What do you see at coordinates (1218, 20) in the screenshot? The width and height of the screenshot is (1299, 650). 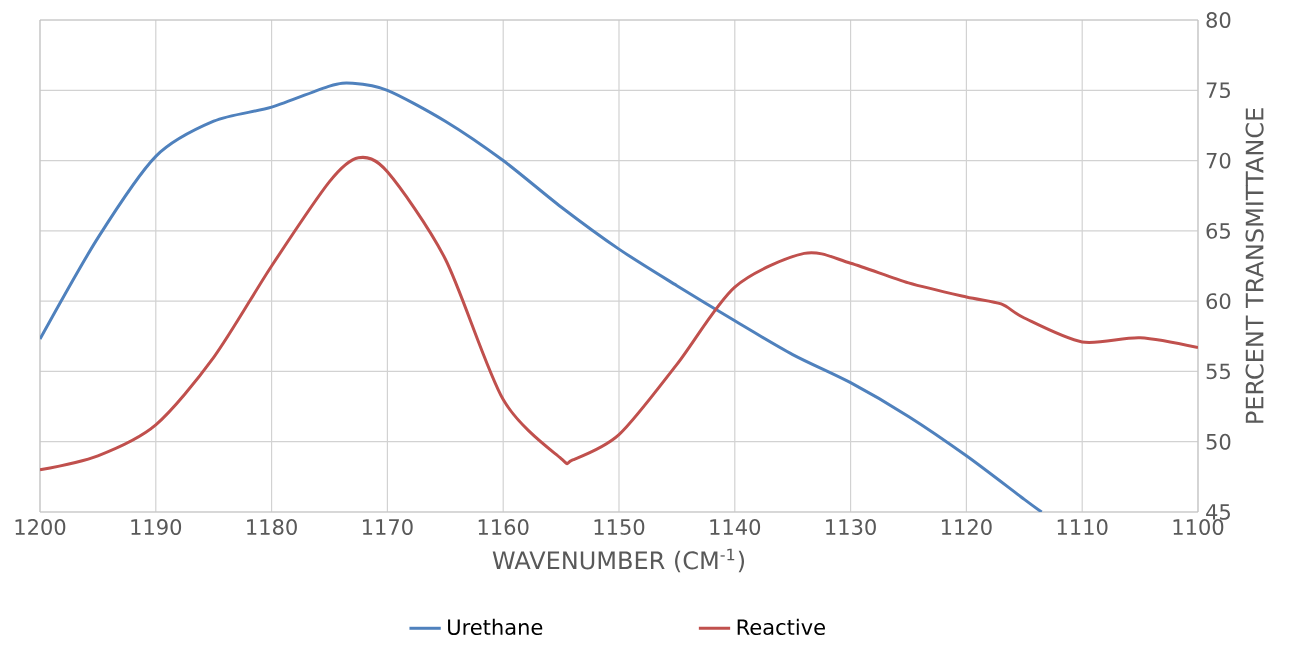 I see `y-tick-label: 80` at bounding box center [1218, 20].